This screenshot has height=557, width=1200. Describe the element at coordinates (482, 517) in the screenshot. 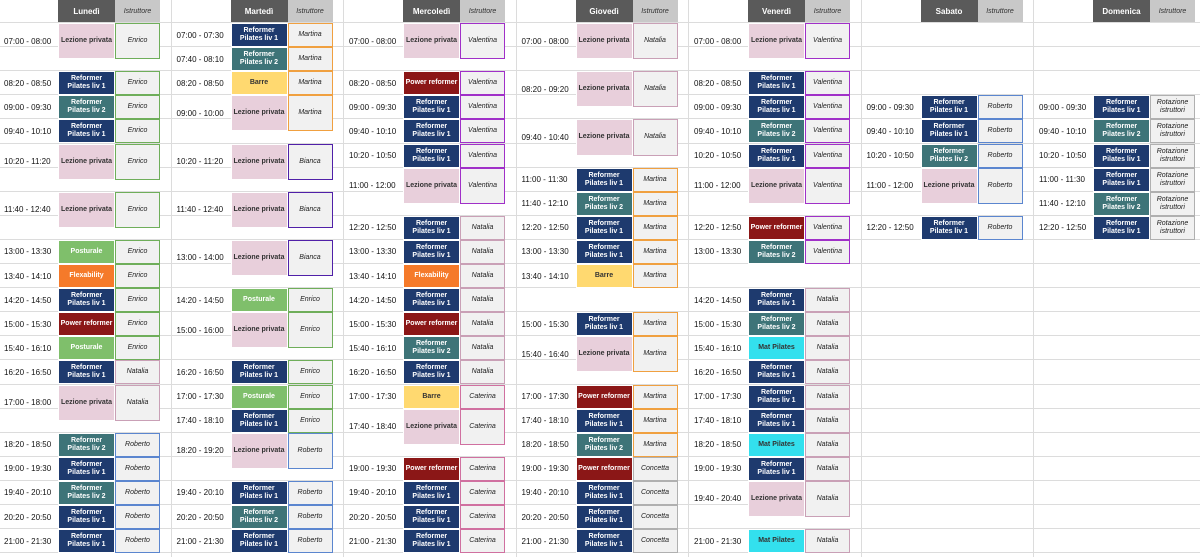

I see `instructor-cell: Caterina` at that location.